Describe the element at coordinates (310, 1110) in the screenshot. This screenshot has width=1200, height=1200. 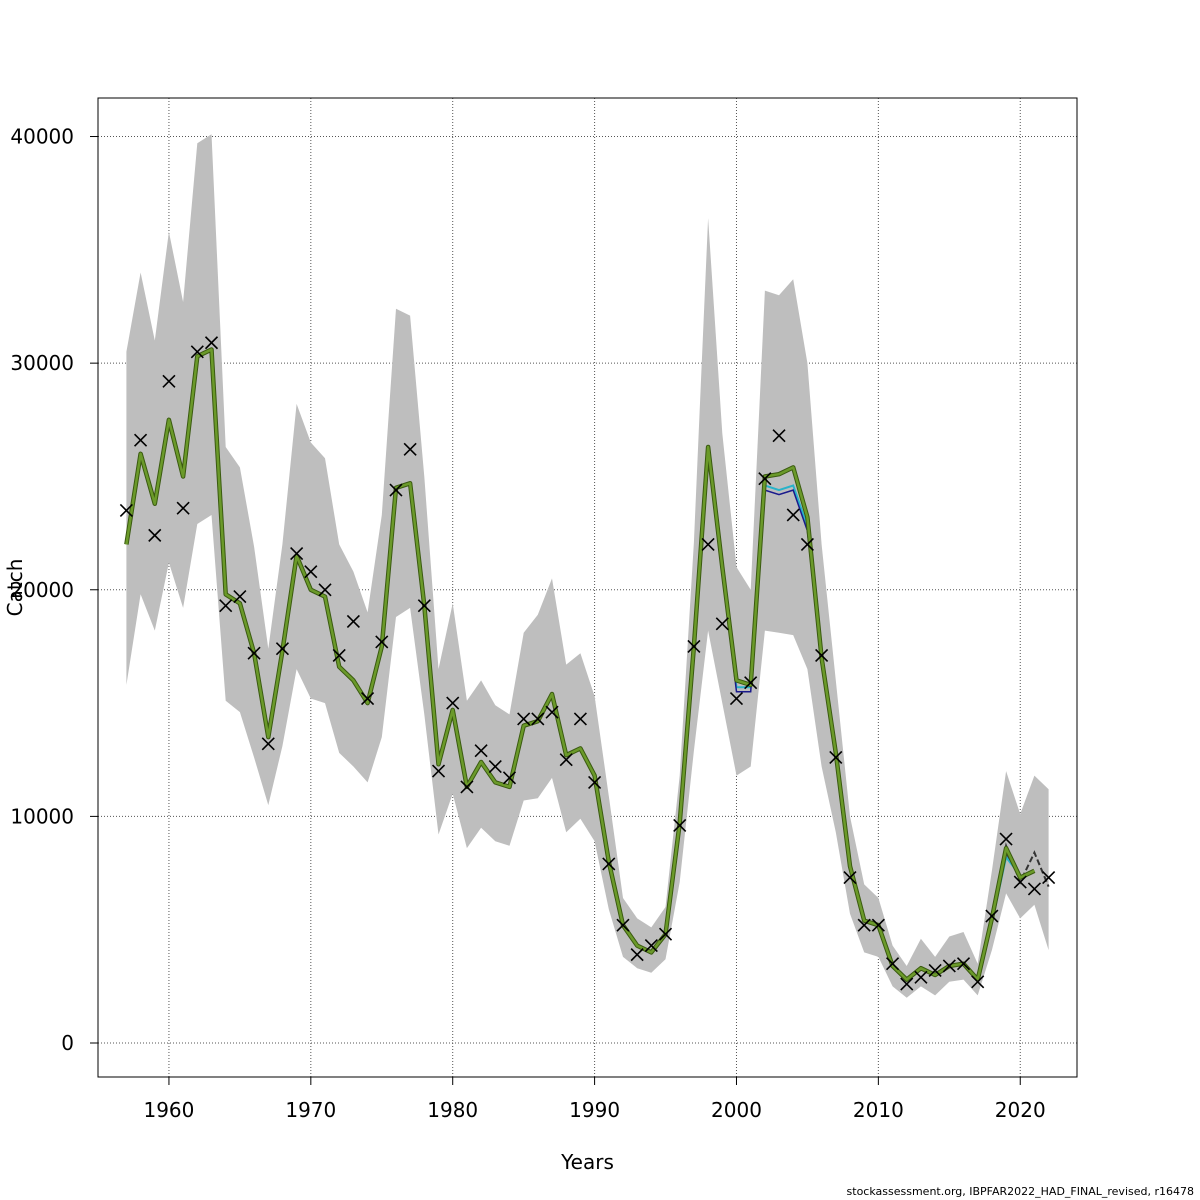
I see `x-tick-label: 1970` at that location.